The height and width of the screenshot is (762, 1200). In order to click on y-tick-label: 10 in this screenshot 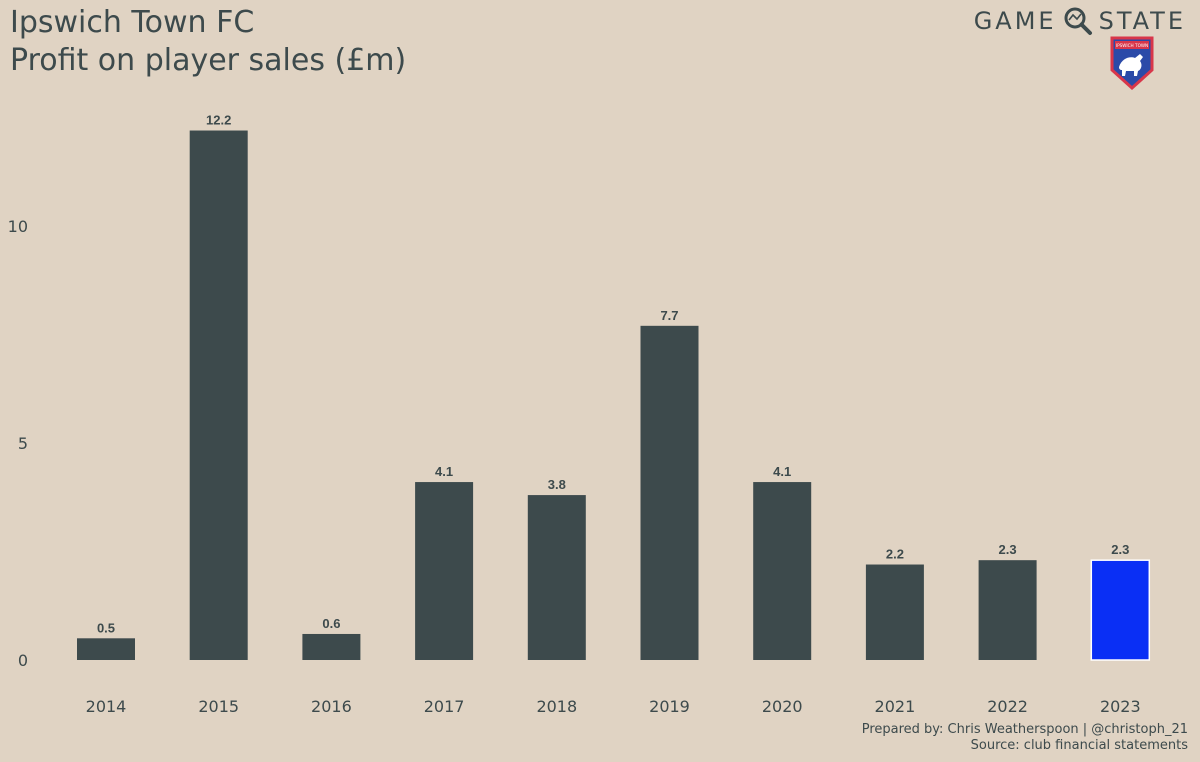, I will do `click(18, 226)`.